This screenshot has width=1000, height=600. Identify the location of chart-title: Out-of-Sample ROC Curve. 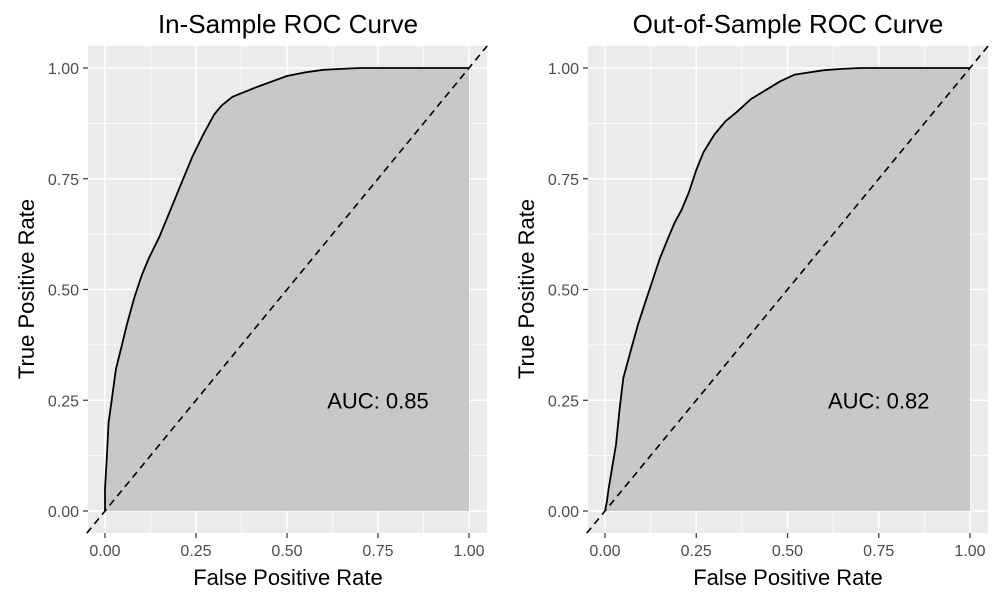
(788, 24).